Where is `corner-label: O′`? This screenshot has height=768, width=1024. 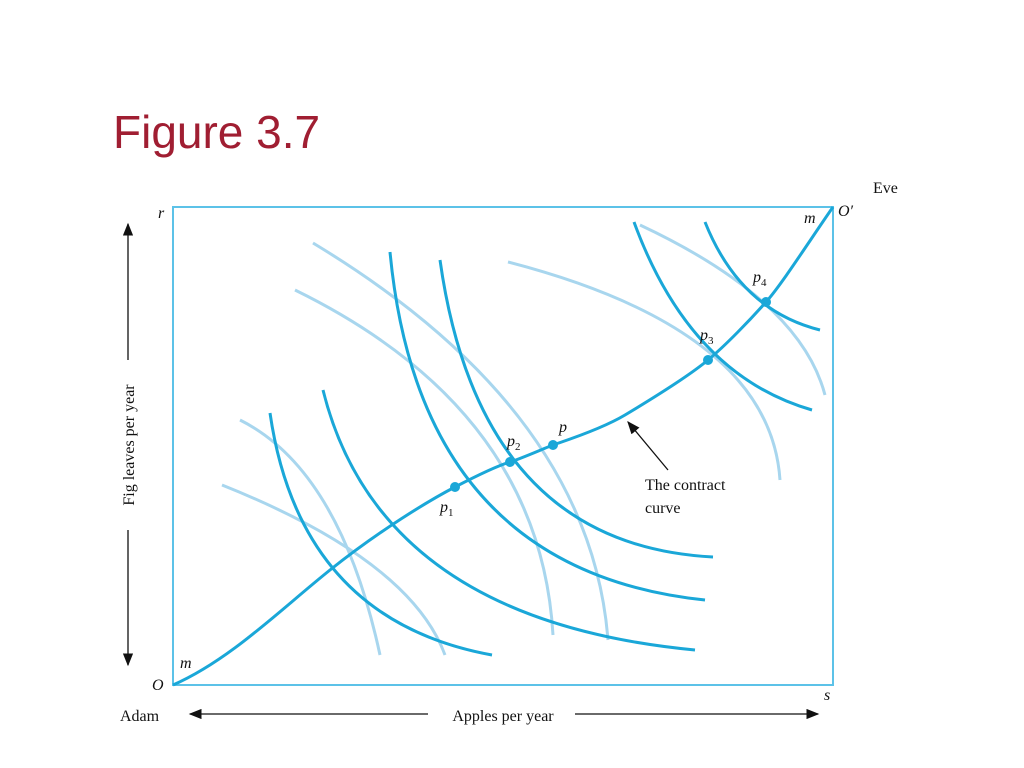
corner-label: O′ is located at coordinates (846, 211).